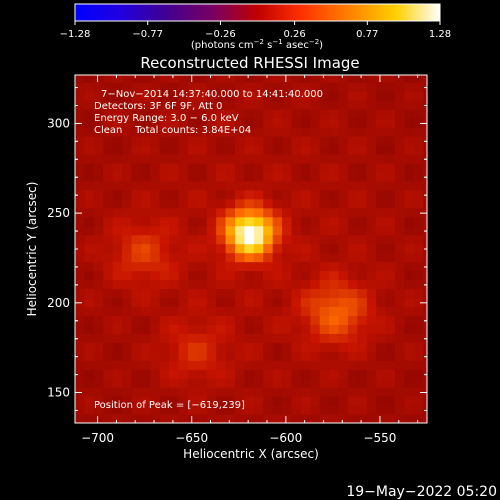  I want to click on annotation-detectors: Detectors: 3F 6F 9F, Att 0, so click(158, 106).